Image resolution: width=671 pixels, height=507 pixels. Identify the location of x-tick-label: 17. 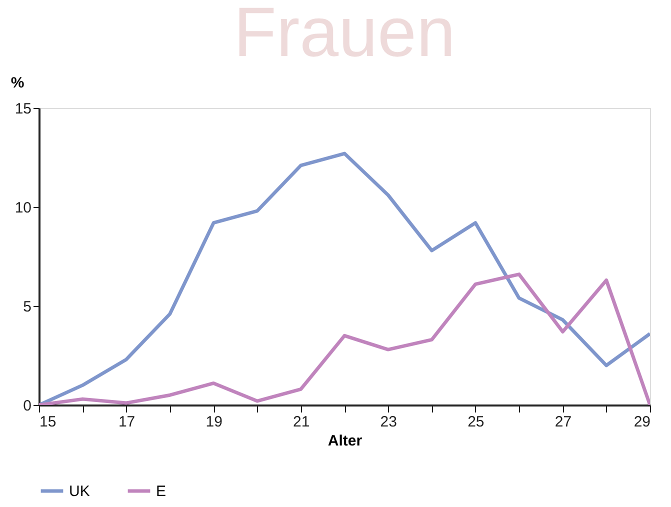
(127, 422).